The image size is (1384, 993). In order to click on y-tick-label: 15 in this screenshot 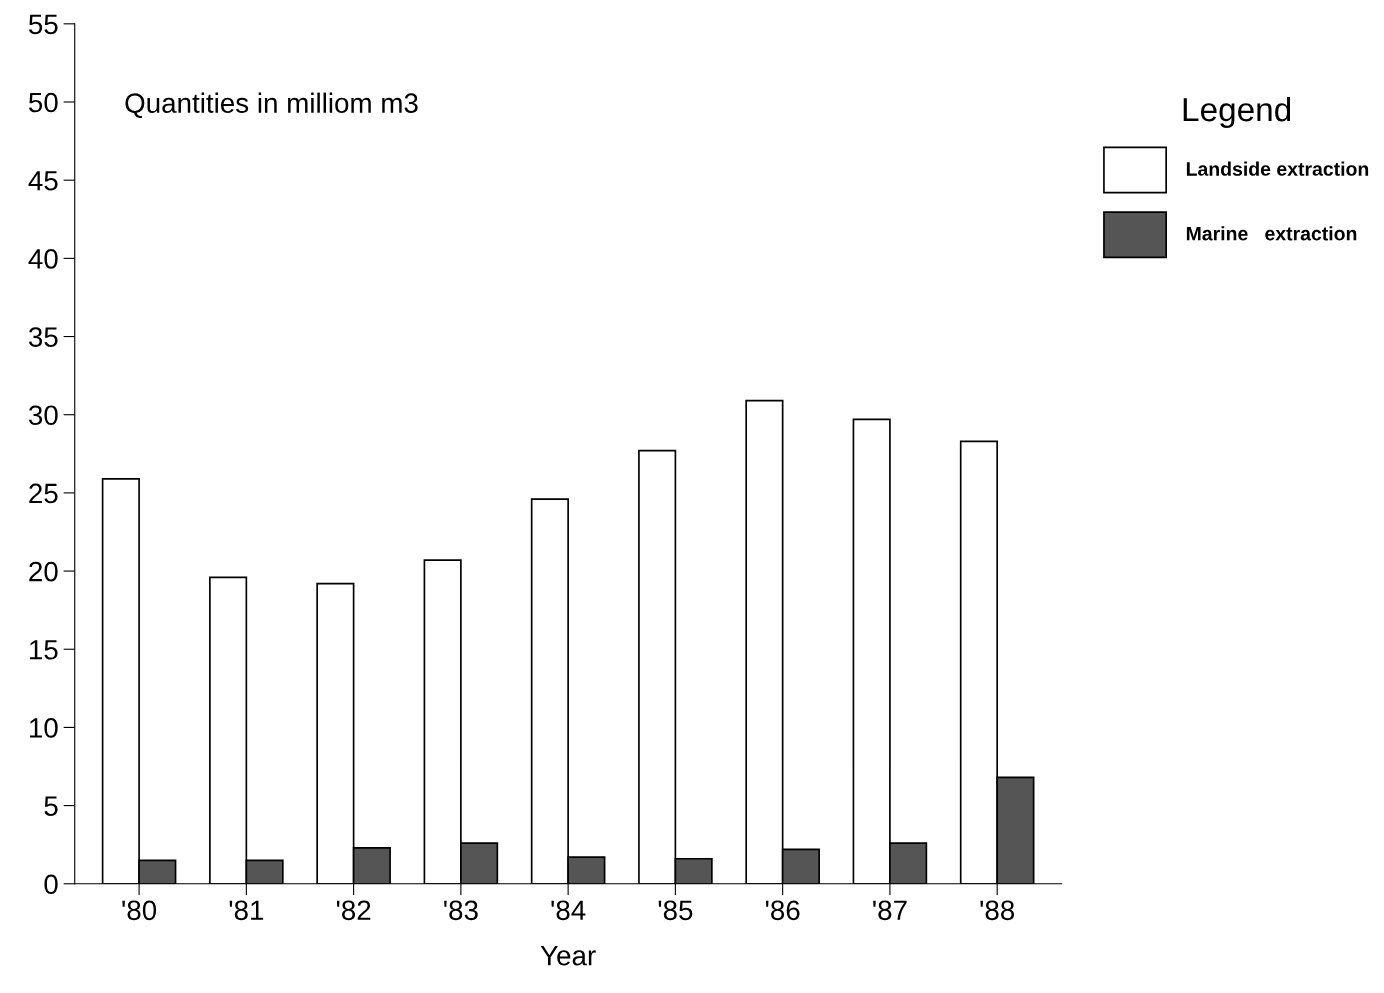, I will do `click(43, 650)`.